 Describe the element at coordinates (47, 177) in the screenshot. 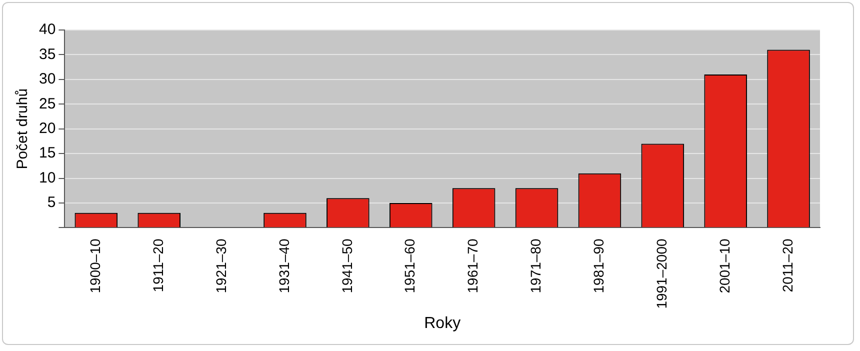

I see `y-tick-label: 10` at that location.